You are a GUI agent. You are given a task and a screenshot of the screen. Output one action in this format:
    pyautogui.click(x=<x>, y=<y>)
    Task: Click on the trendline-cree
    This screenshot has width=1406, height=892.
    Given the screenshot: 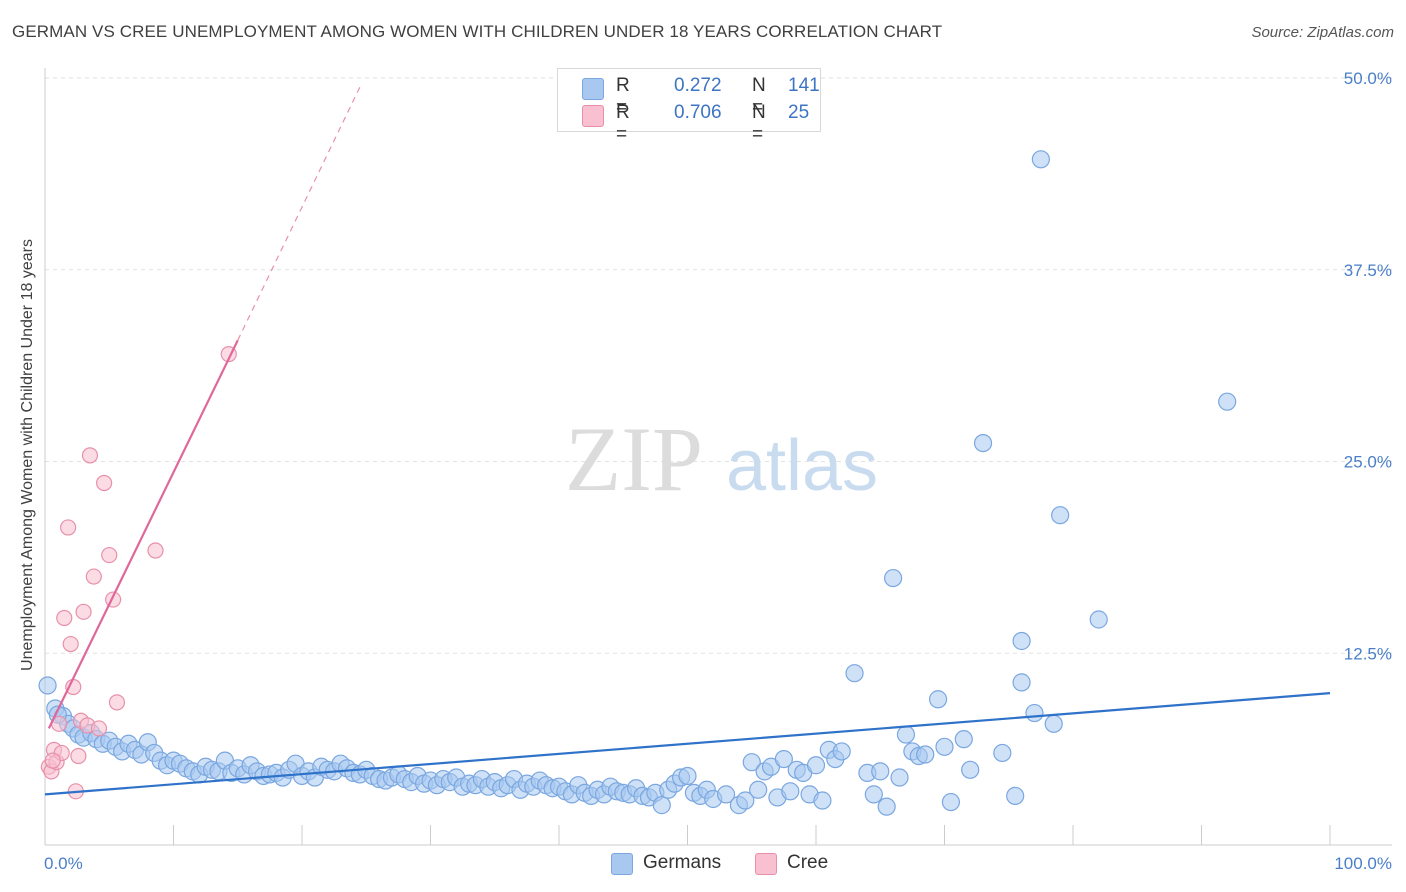 What is the action you would take?
    pyautogui.click(x=143, y=534)
    